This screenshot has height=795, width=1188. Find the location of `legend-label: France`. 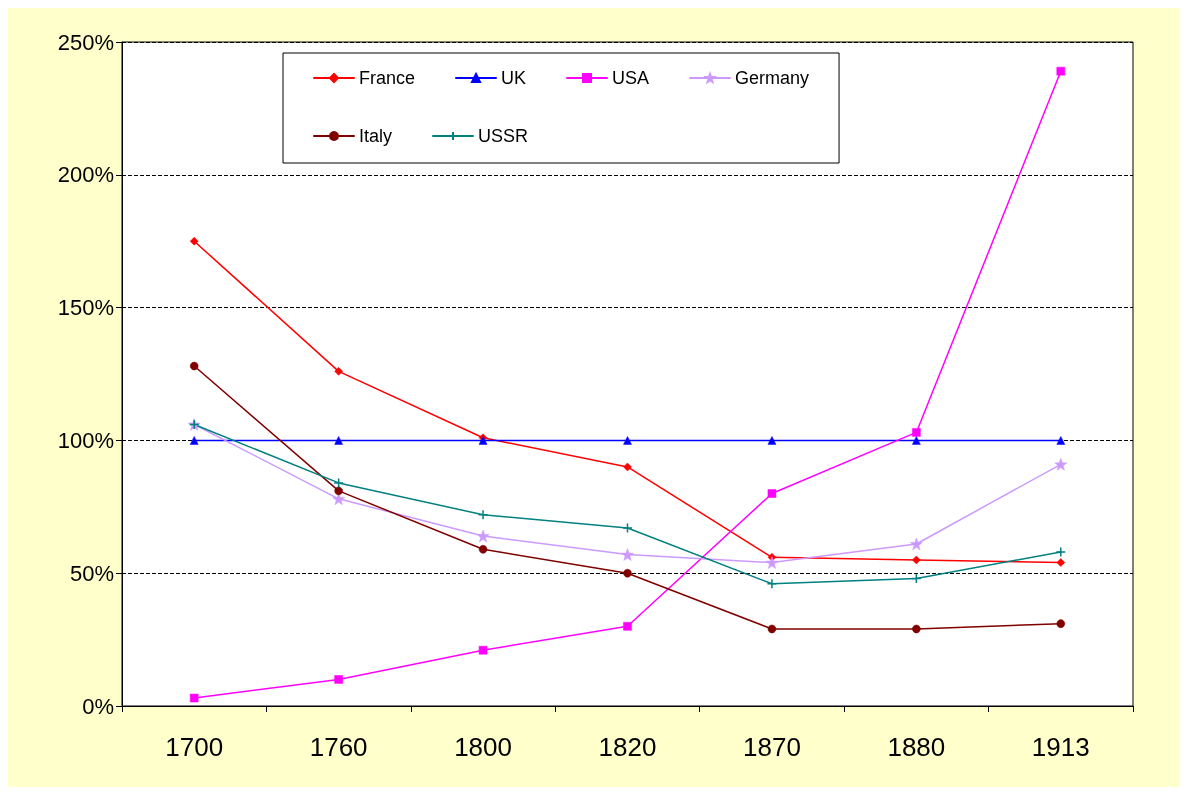

legend-label: France is located at coordinates (387, 78).